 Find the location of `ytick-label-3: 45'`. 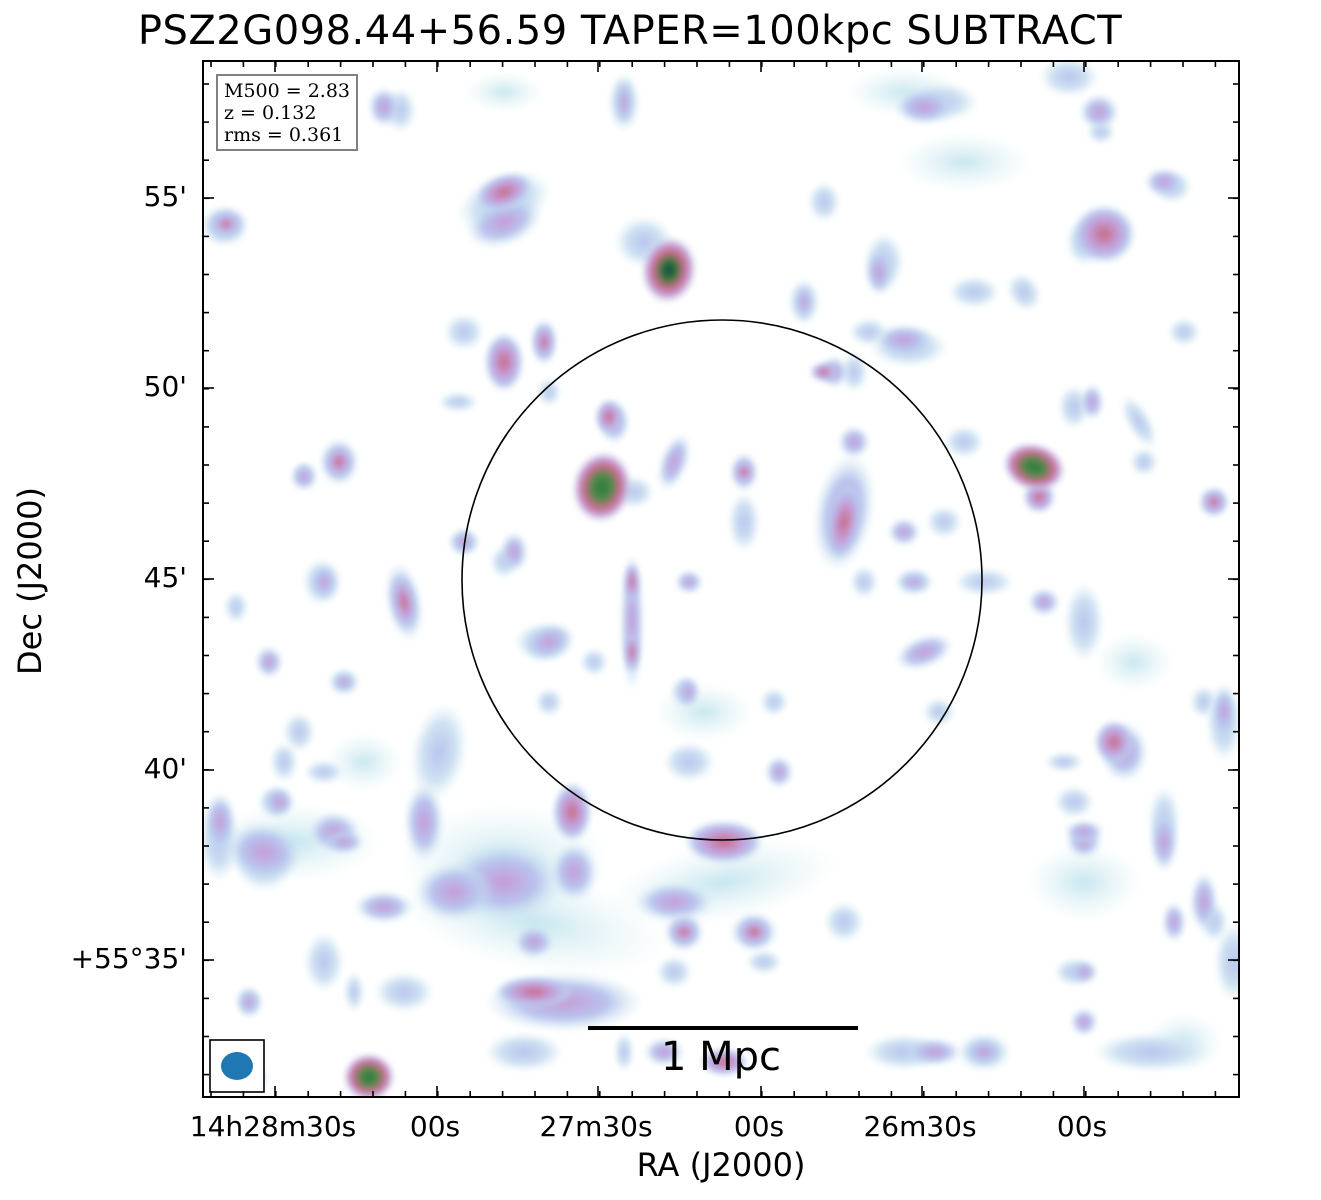

ytick-label-3: 45' is located at coordinates (165, 577).